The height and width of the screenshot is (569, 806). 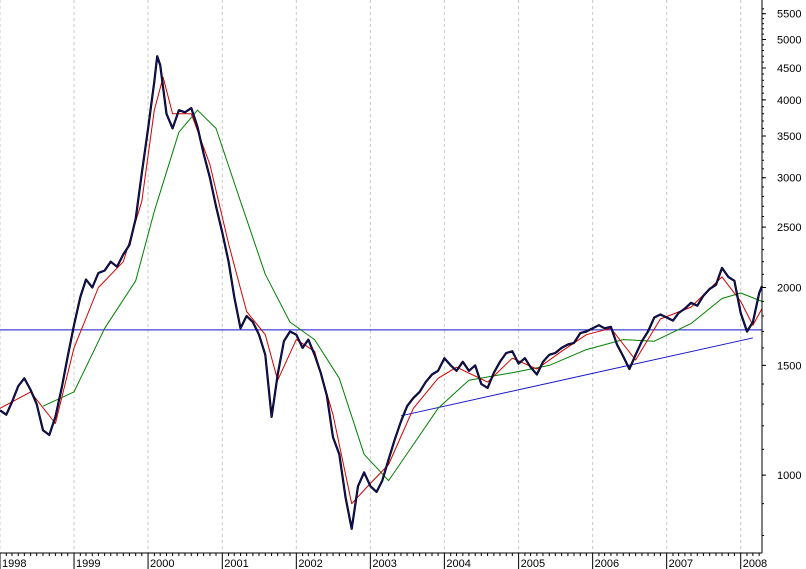 I want to click on y-tick-label: 2000, so click(x=789, y=288).